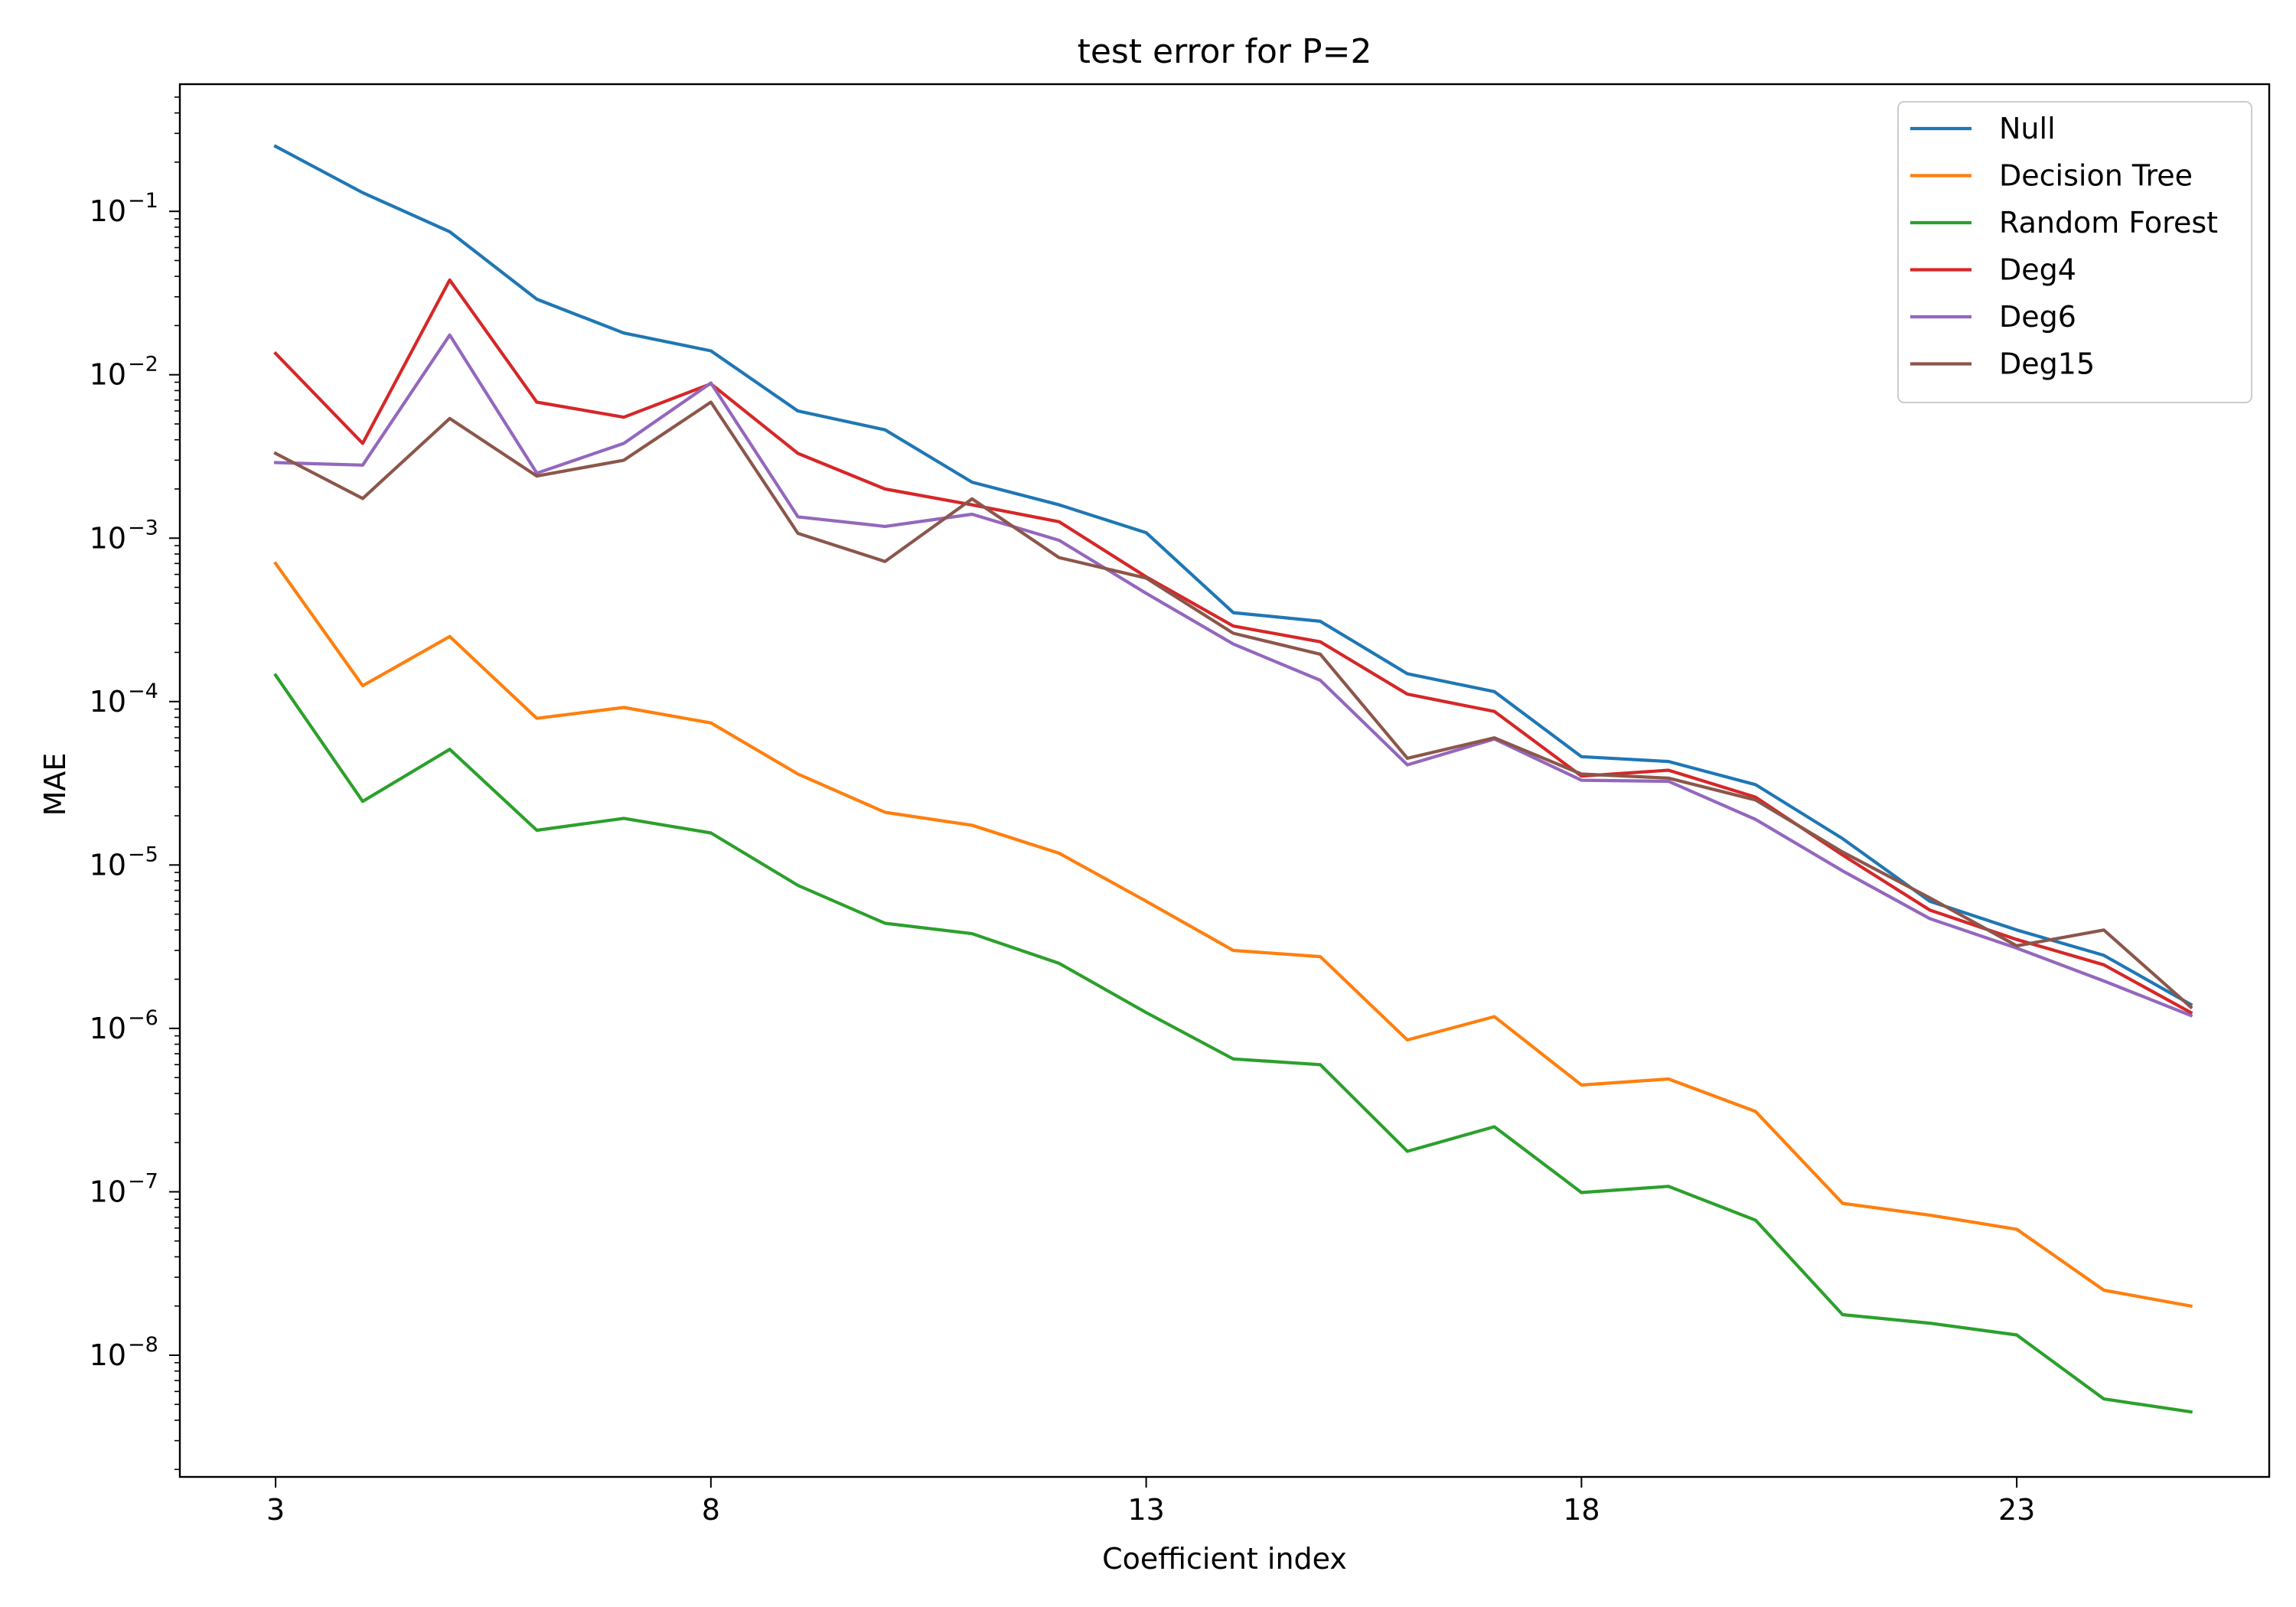 The image size is (2296, 1607). I want to click on y-tick-exponent: −8, so click(143, 1345).